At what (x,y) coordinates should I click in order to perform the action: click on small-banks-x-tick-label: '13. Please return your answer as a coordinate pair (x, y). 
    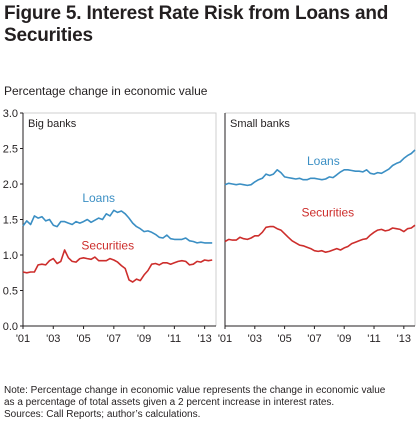
    Looking at the image, I should click on (404, 339).